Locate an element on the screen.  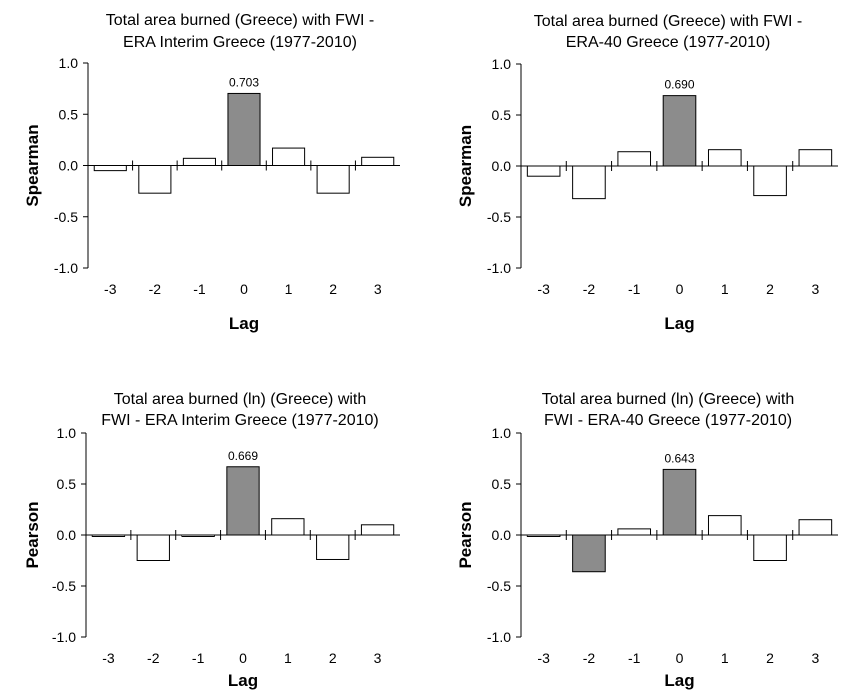
data-label: 0.690 is located at coordinates (679, 85).